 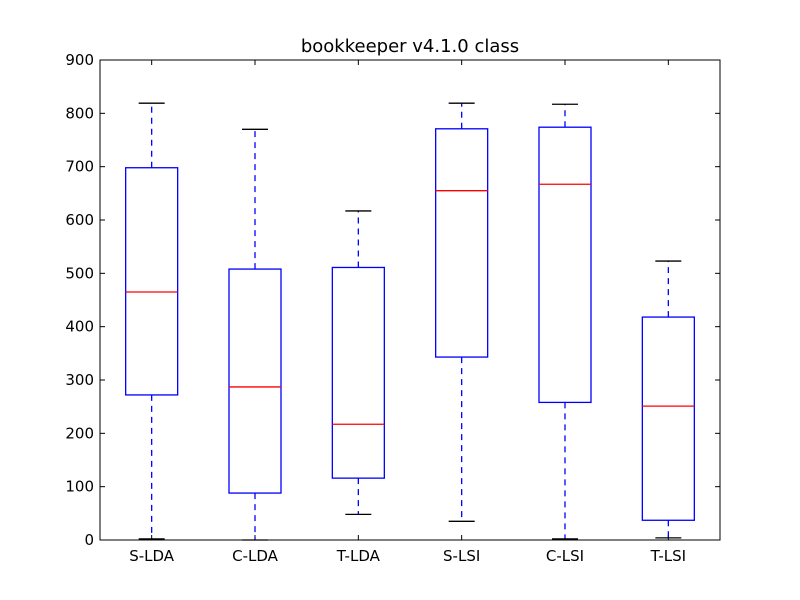 I want to click on x-tick-label: S-LDA, so click(x=152, y=556).